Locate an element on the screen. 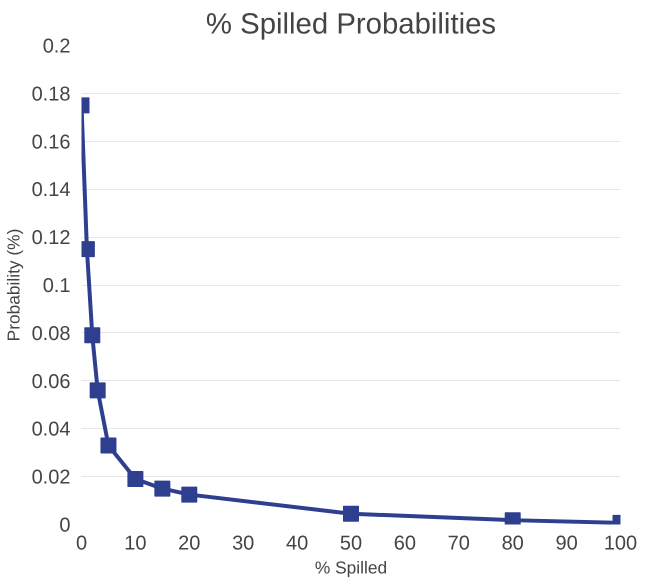  y-tick-label: 0.04 is located at coordinates (51, 429).